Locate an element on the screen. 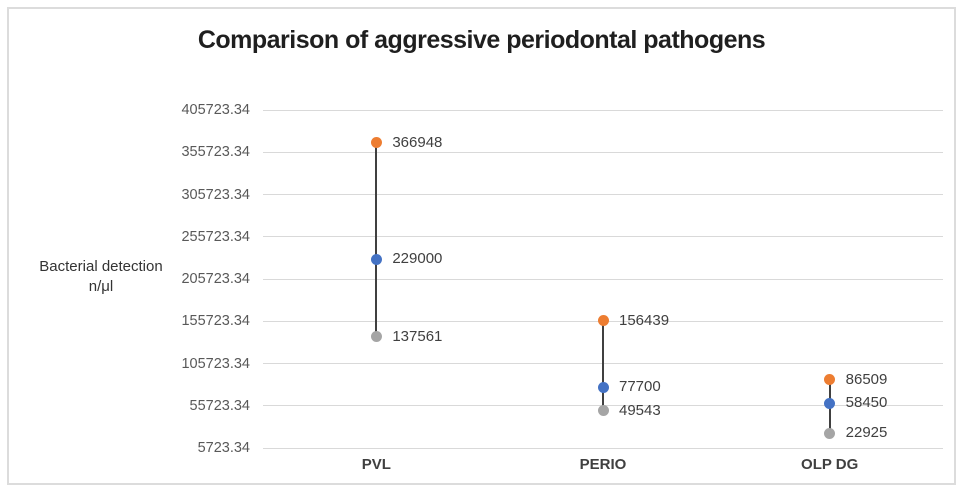  data-label: 156439 is located at coordinates (644, 320).